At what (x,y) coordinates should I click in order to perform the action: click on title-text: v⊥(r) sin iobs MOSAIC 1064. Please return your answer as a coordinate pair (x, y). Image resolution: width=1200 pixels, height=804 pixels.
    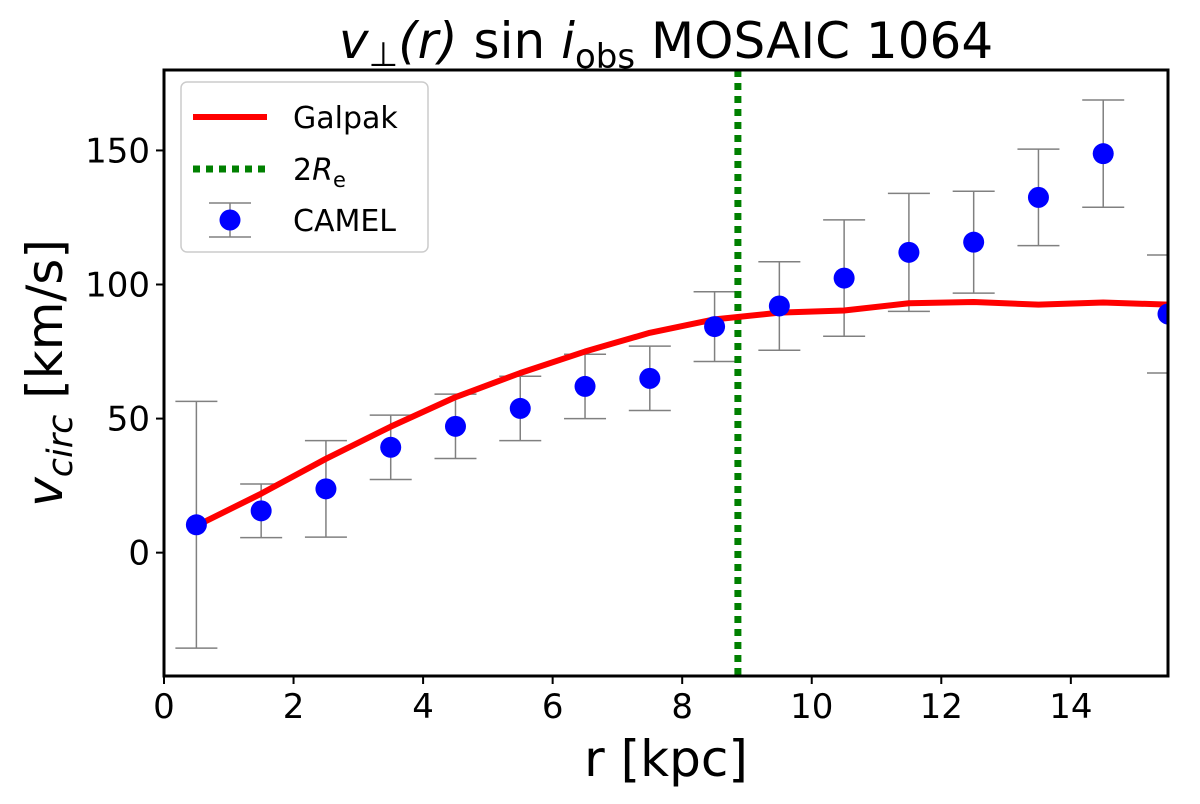
    Looking at the image, I should click on (666, 44).